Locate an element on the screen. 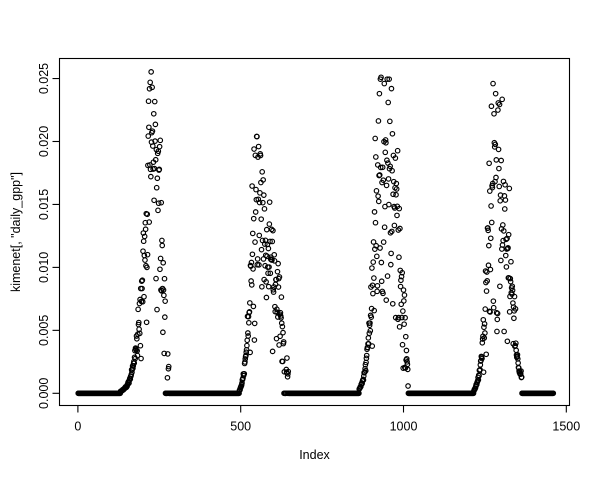  y-tick-label: 0.020 is located at coordinates (44, 141).